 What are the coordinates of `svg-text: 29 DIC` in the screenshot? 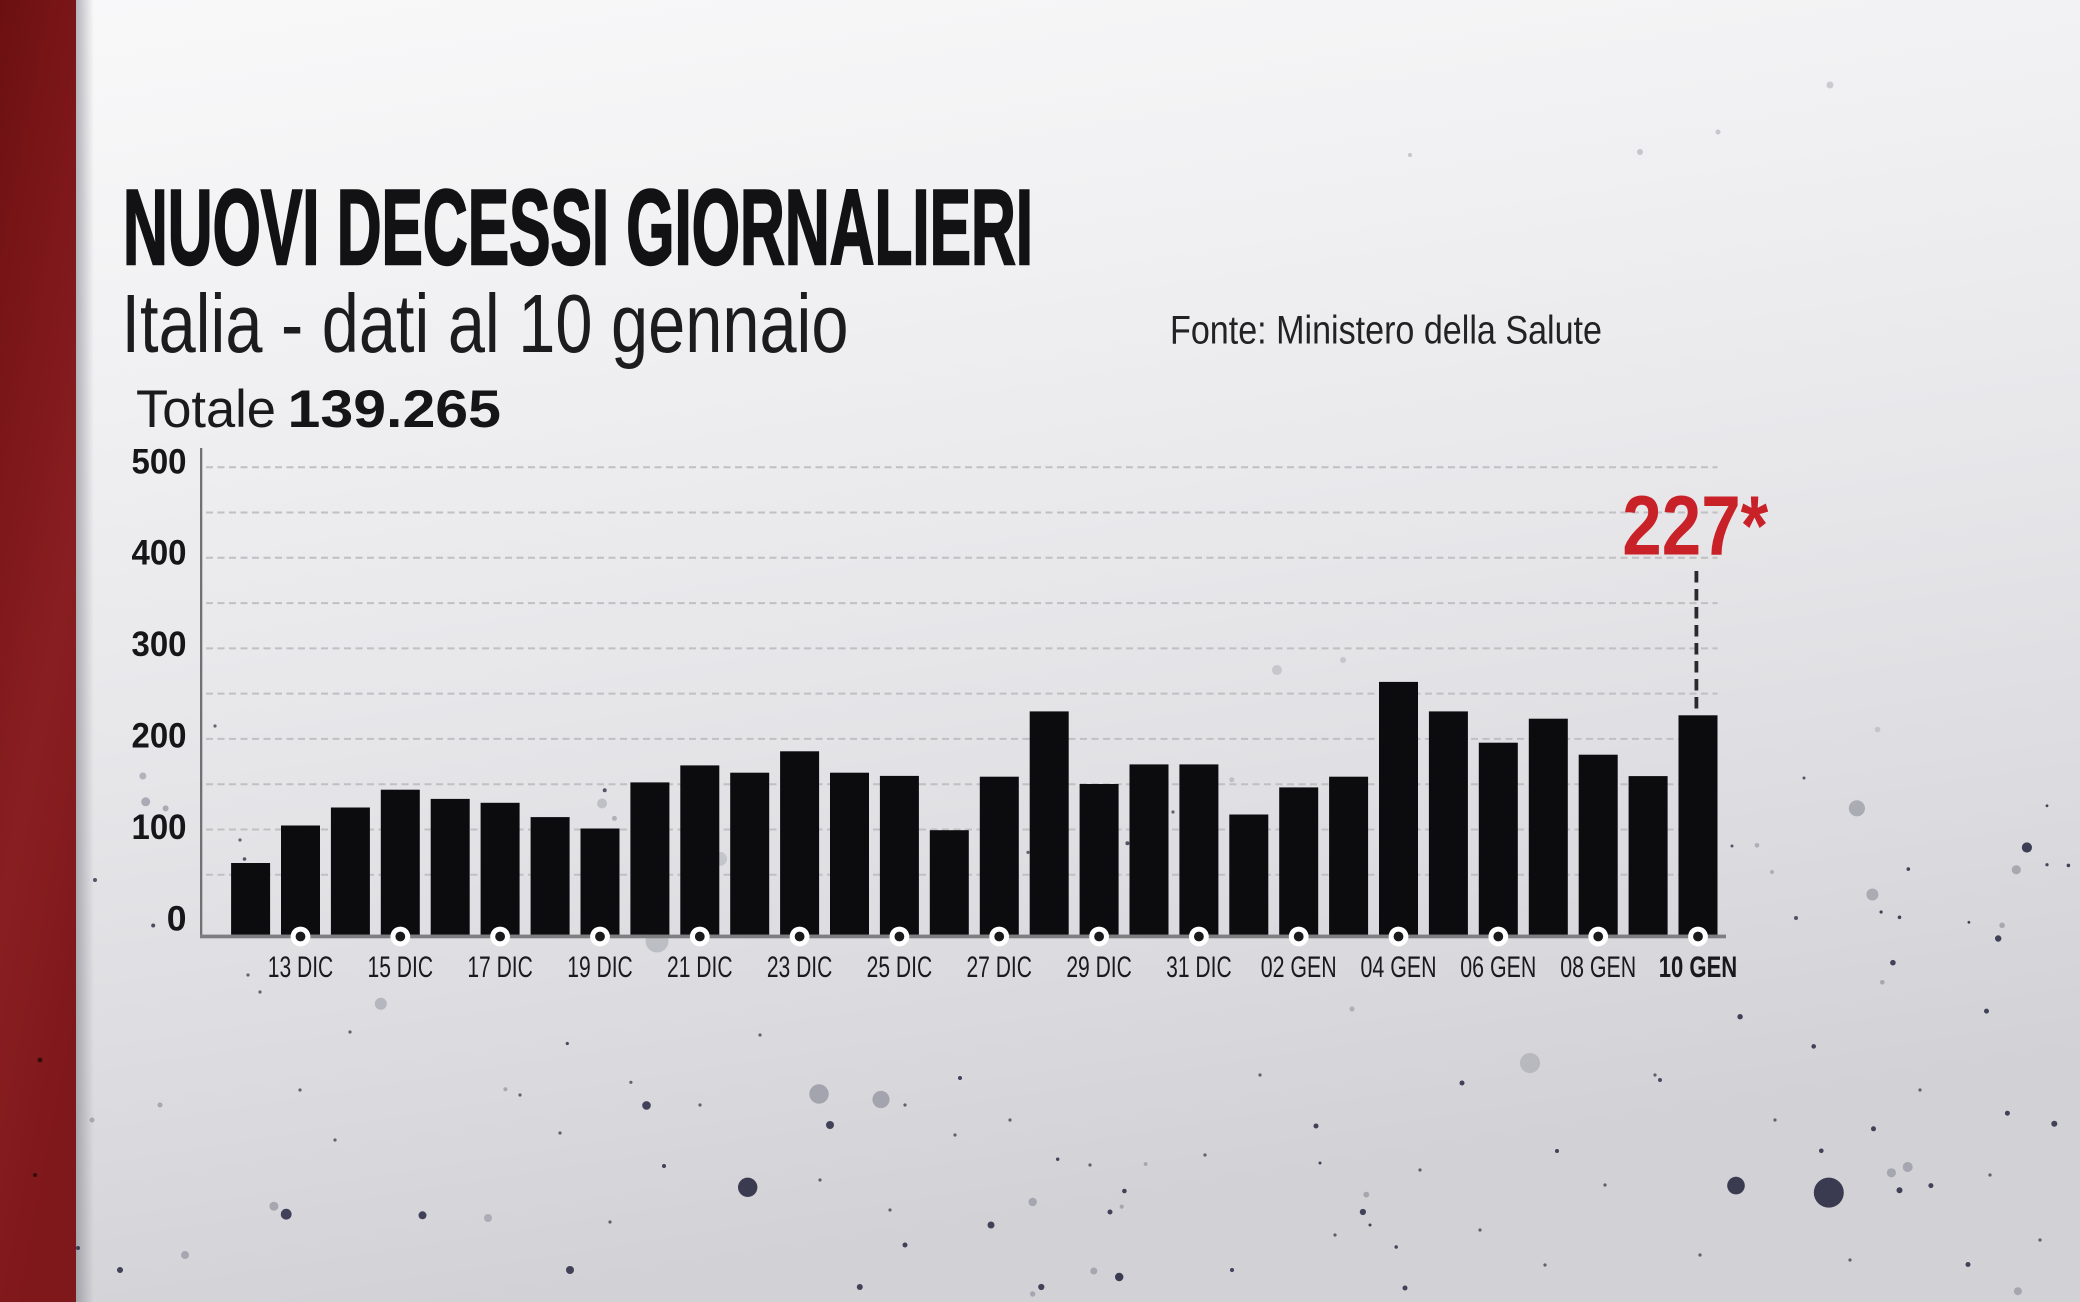 It's located at (1099, 967).